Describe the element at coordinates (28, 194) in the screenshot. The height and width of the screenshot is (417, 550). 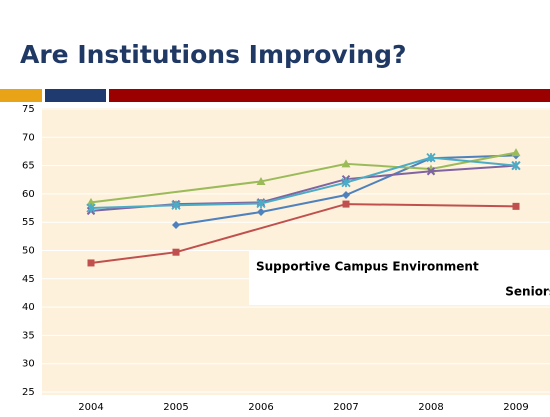
I see `y-tick-label: 60` at that location.